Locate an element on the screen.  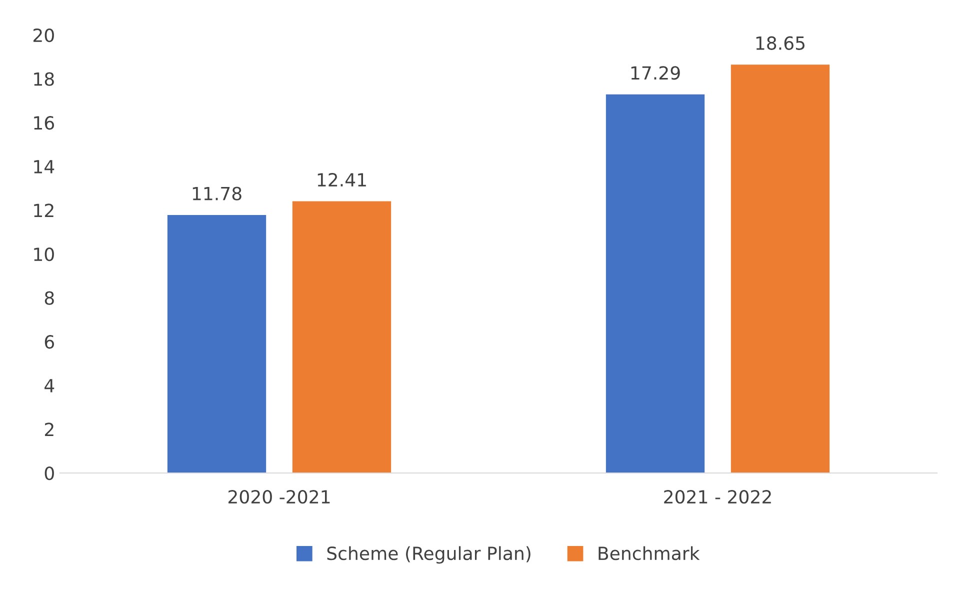
y-tick-label: 14 is located at coordinates (44, 167).